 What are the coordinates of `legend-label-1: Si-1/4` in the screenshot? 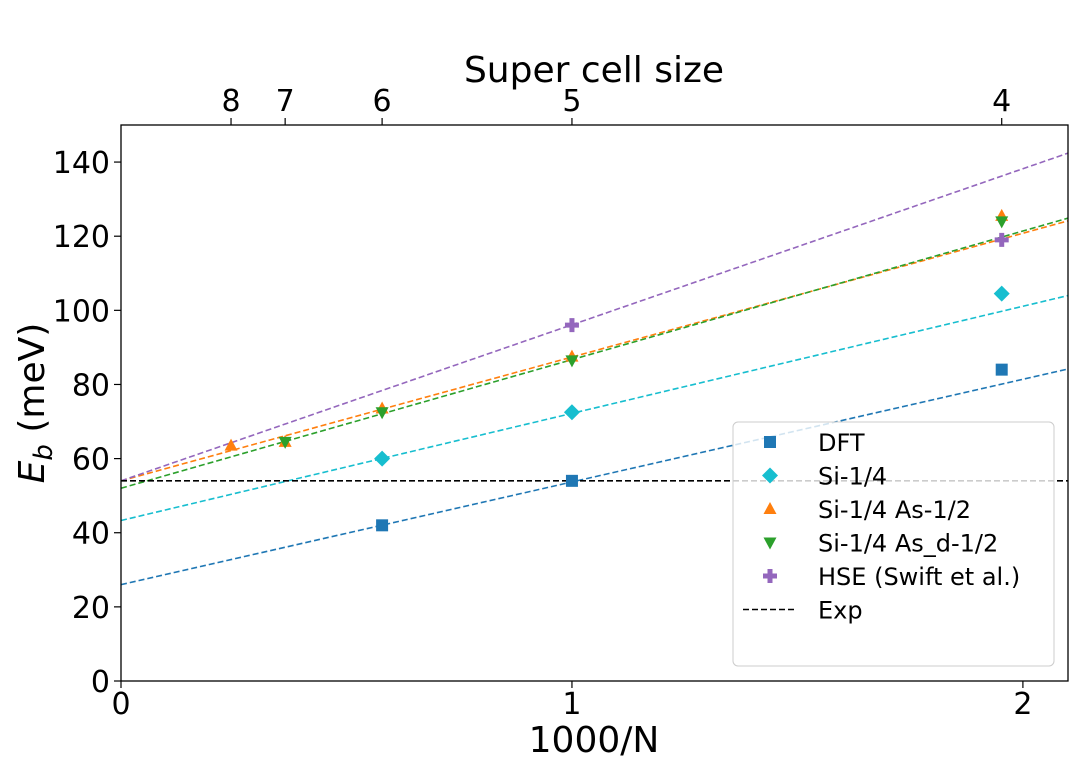 It's located at (852, 477).